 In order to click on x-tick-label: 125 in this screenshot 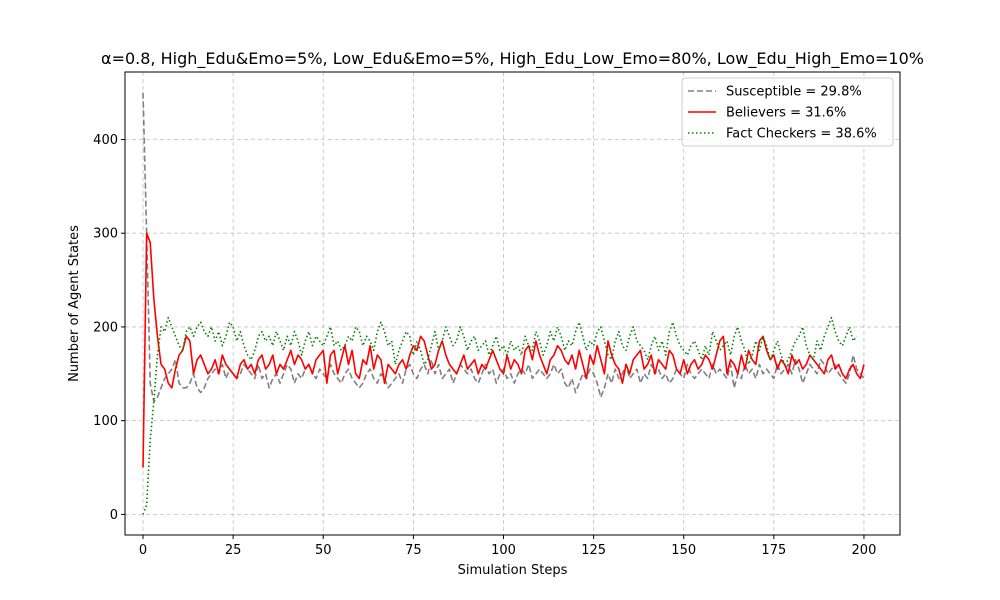, I will do `click(593, 550)`.